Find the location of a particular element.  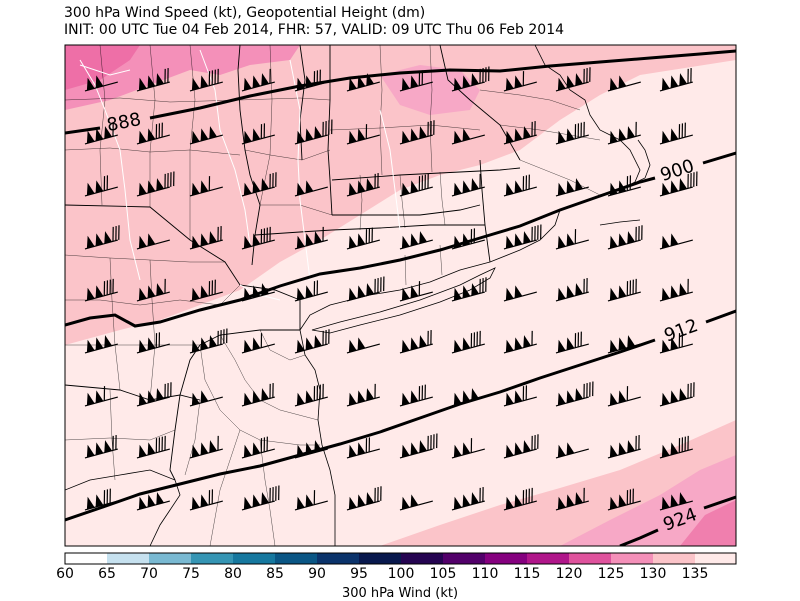

contour-900-b is located at coordinates (719, 158).